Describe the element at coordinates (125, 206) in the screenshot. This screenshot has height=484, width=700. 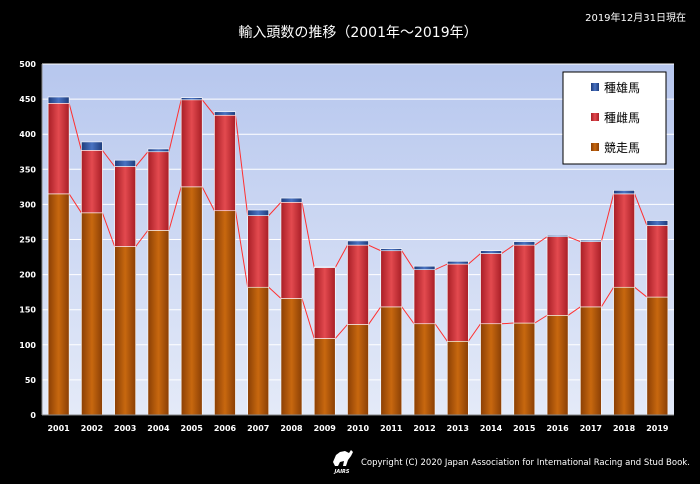
I see `bar-mare-2003` at that location.